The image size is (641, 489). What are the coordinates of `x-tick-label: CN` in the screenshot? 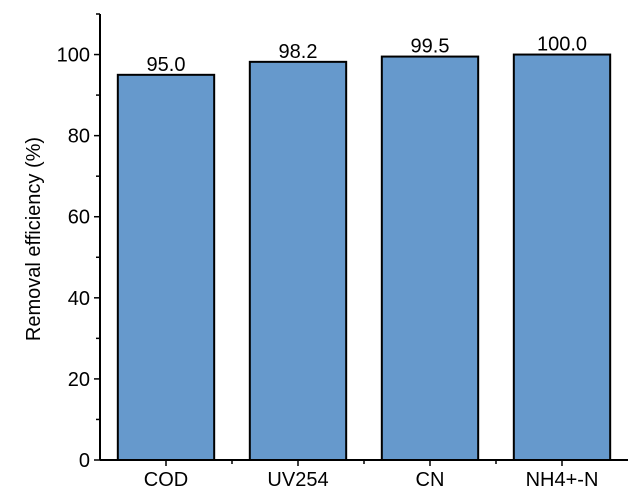 It's located at (430, 479).